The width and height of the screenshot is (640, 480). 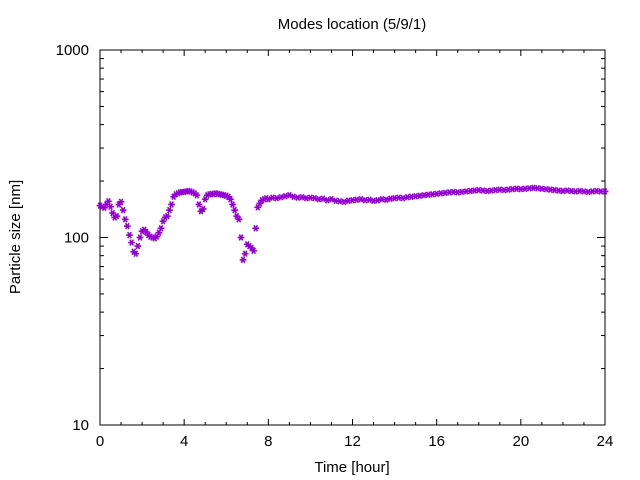 I want to click on x-axis-tick-labels: 0 4 8 12 16 20 24, so click(x=355, y=441).